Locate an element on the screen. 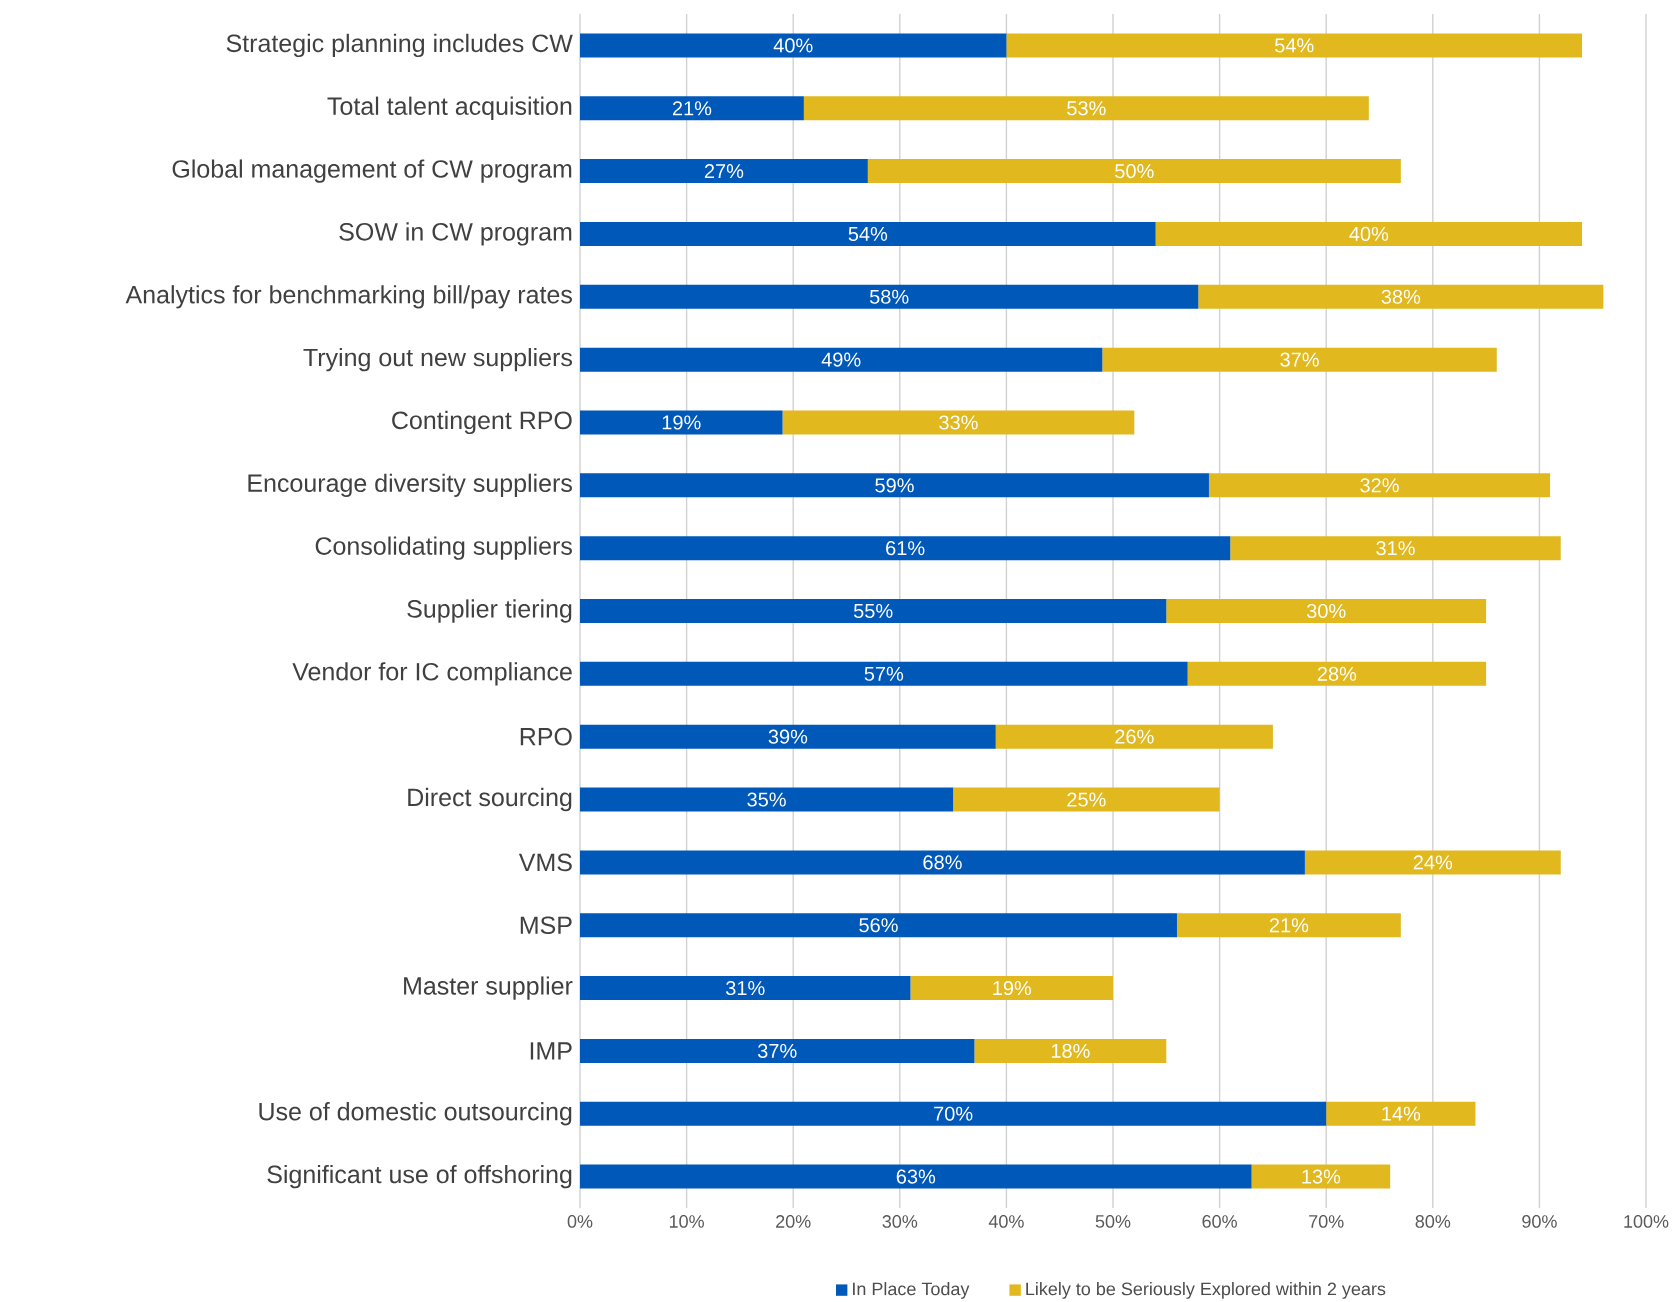 Image resolution: width=1676 pixels, height=1302 pixels. data-label: 14% is located at coordinates (1401, 1113).